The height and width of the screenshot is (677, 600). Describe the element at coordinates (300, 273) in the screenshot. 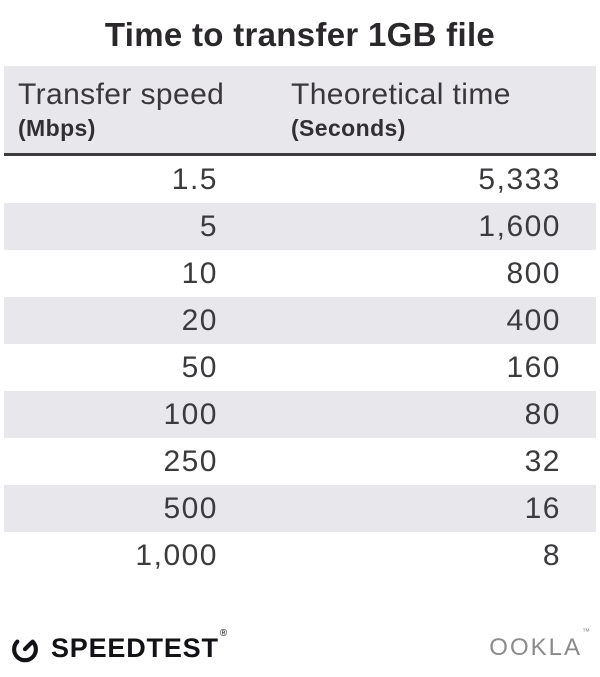

I see `table-row: 10 800` at that location.